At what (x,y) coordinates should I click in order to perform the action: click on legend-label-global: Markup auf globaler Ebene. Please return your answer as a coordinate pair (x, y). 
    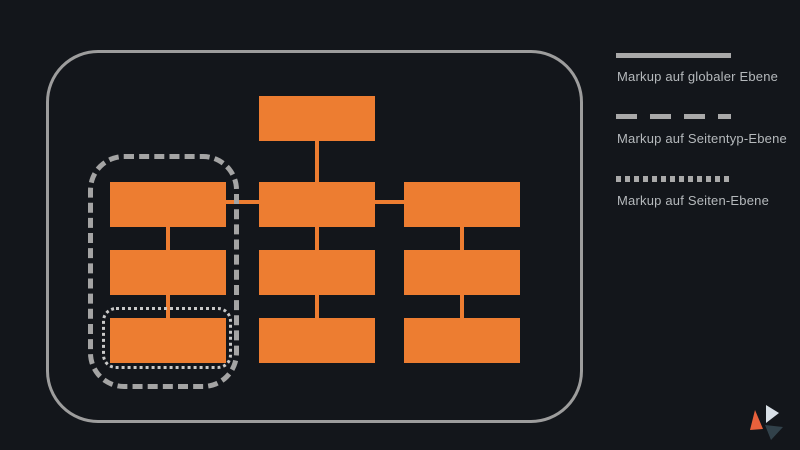
    Looking at the image, I should click on (698, 76).